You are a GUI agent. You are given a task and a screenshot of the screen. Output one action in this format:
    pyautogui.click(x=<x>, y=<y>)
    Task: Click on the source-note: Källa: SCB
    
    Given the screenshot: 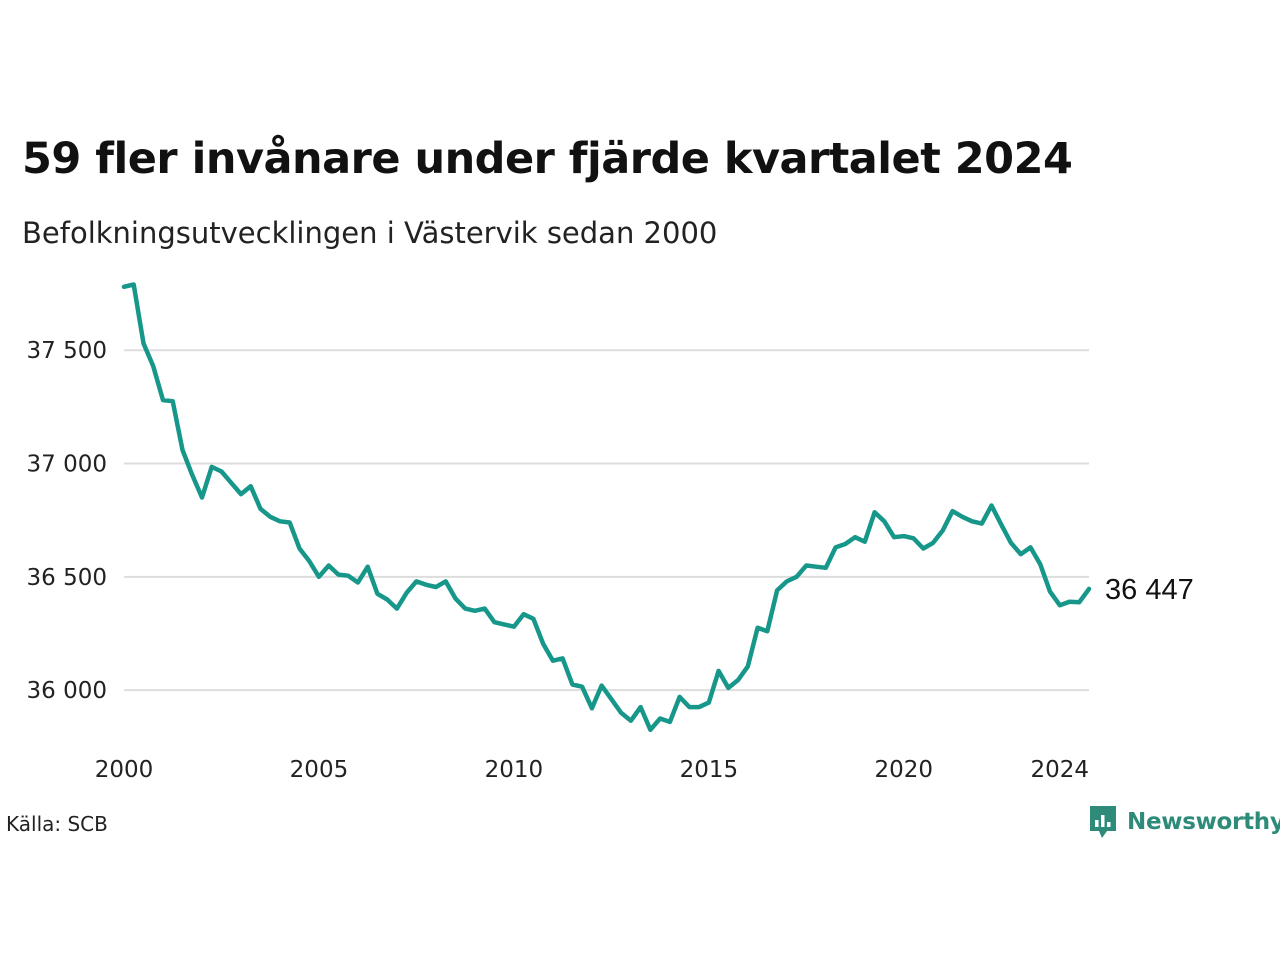 What is the action you would take?
    pyautogui.click(x=57, y=824)
    